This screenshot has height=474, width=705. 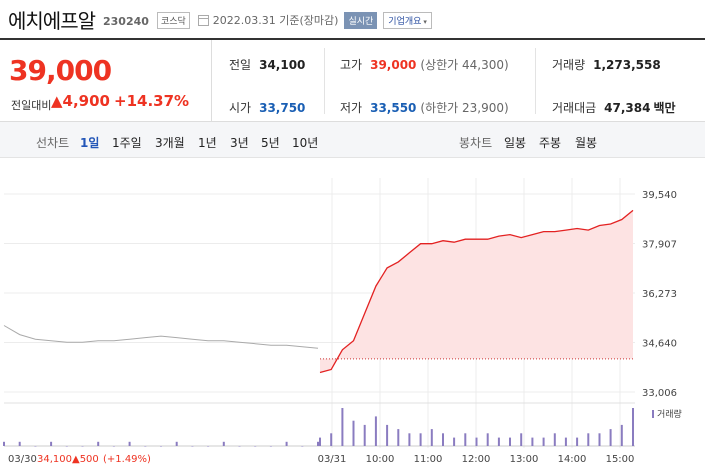 I want to click on current-price-box: 39,000 전일대비 ▲4,900 +14.37%, so click(x=106, y=81).